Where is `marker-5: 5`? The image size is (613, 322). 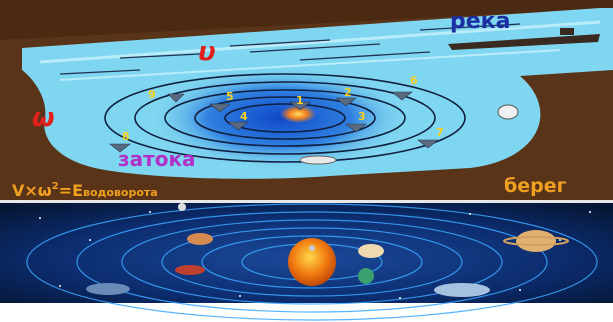
marker-5: 5 is located at coordinates (230, 96).